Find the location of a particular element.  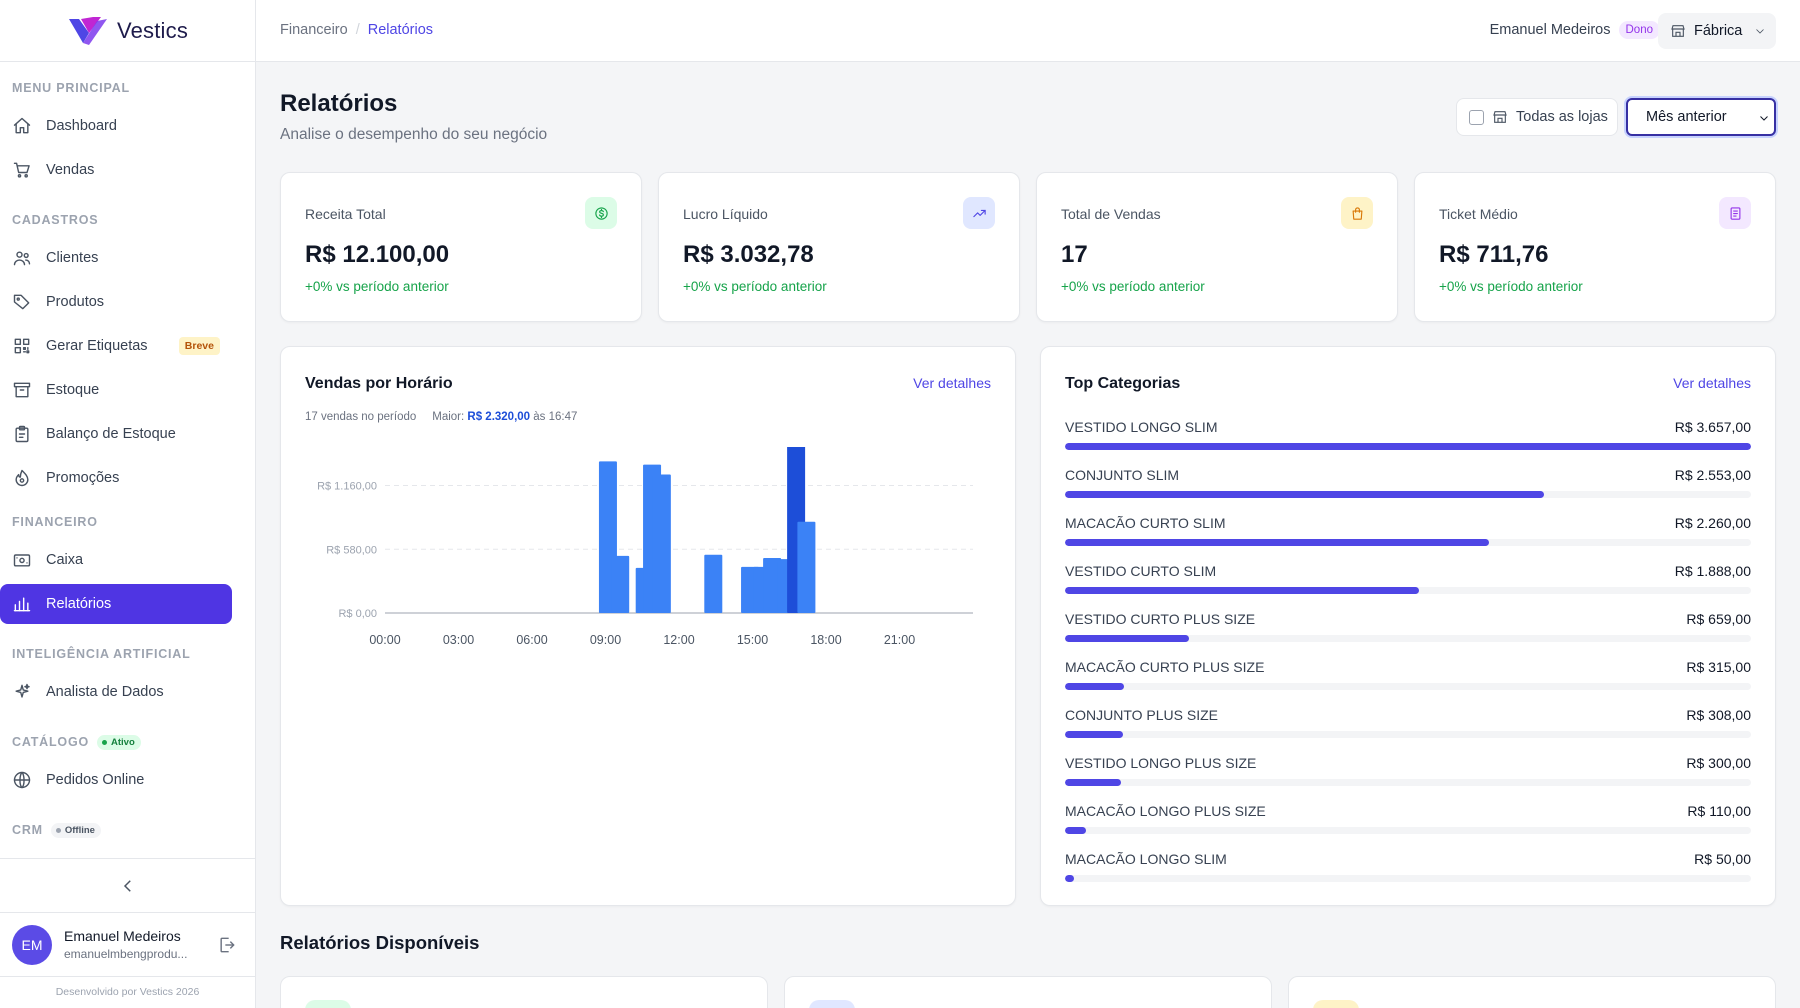

all-stores-checkbox is located at coordinates (1476, 117).